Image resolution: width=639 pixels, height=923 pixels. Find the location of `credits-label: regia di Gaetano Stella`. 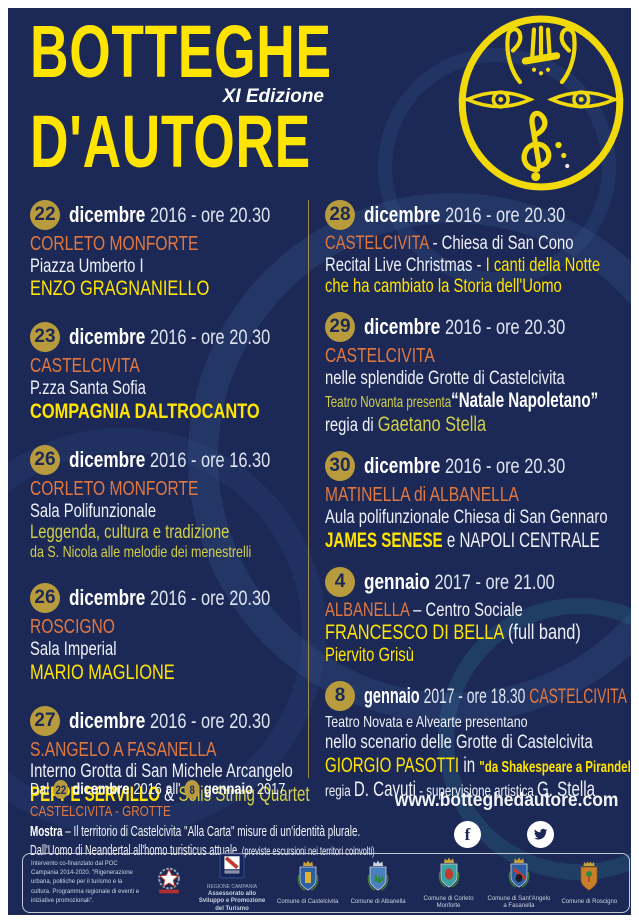

credits-label: regia di Gaetano Stella is located at coordinates (406, 425).